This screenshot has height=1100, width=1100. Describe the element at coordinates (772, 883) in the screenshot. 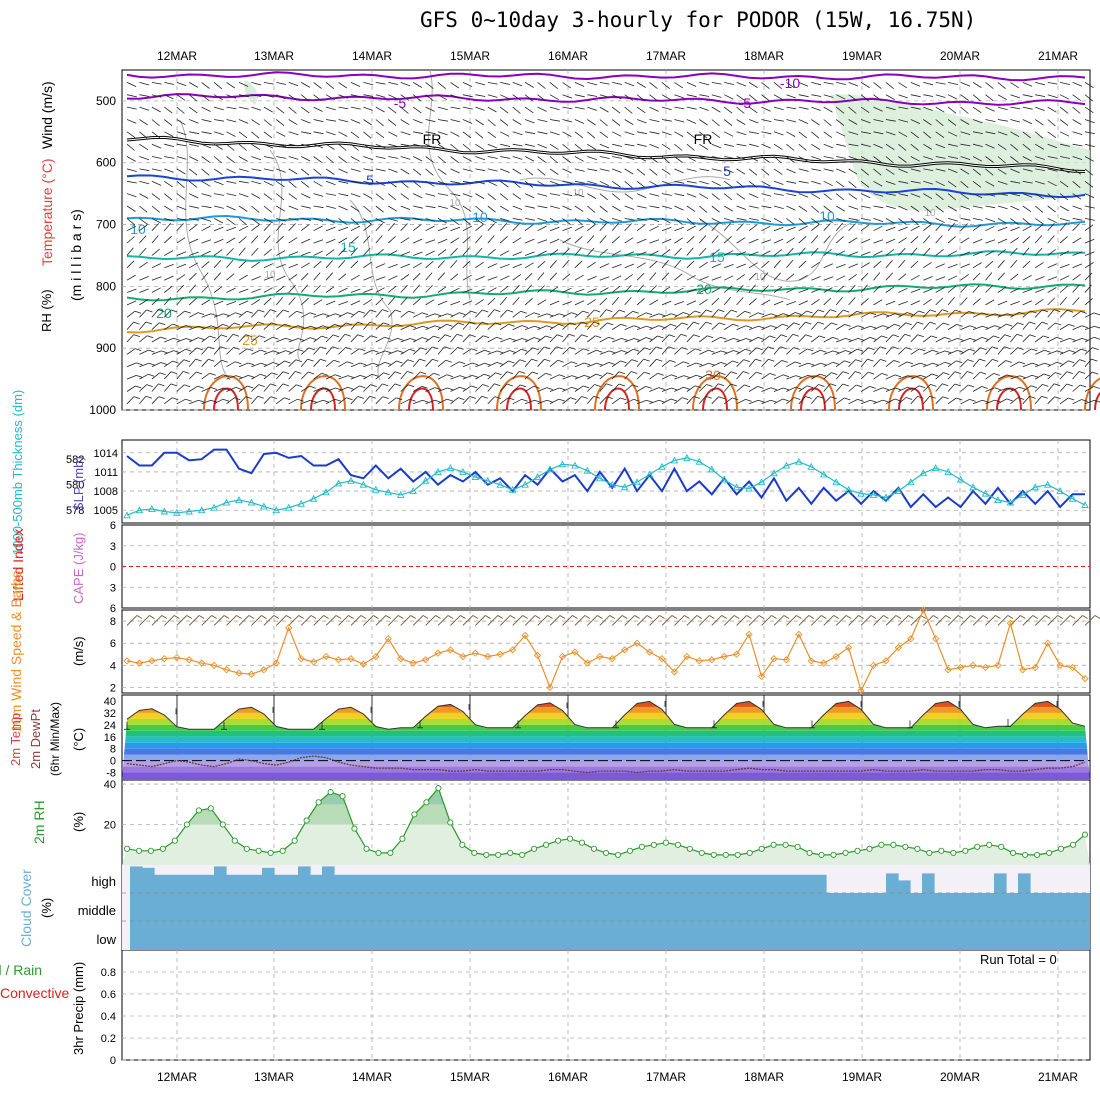

I see `cloud-high-bar` at that location.